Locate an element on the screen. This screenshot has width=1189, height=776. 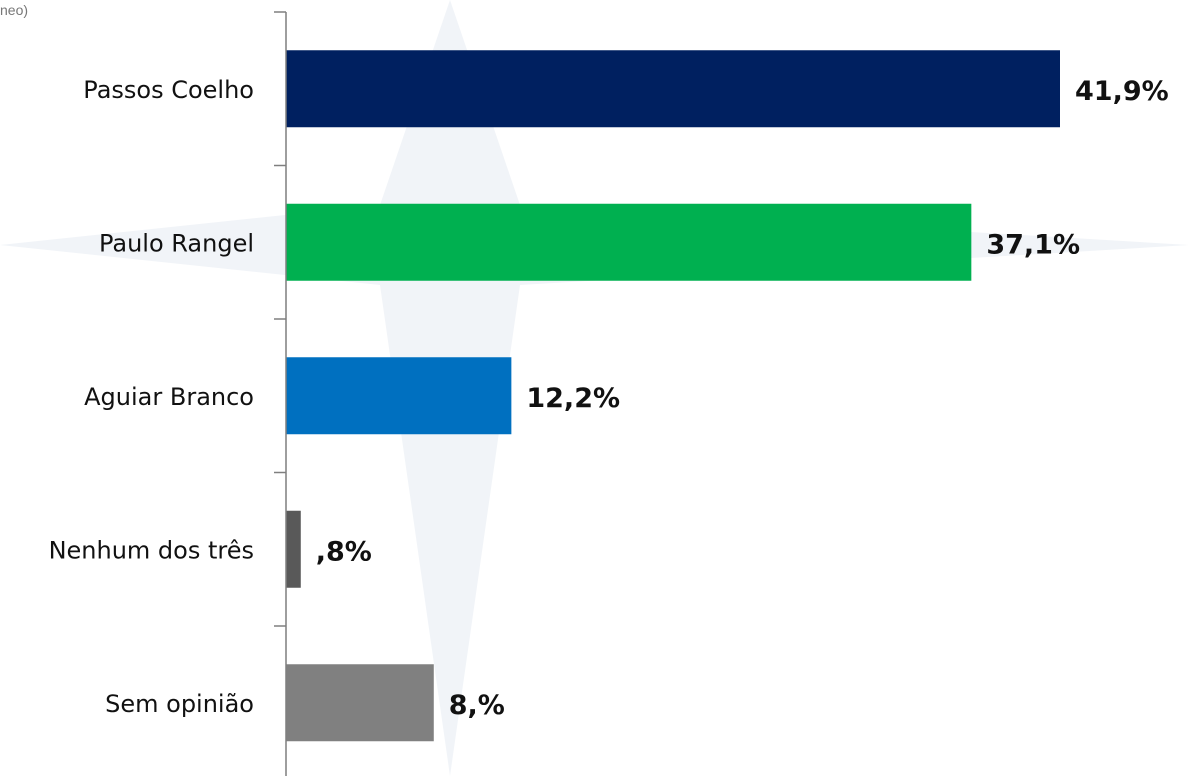
value-label-passos-coelho: 41,9% is located at coordinates (1122, 91).